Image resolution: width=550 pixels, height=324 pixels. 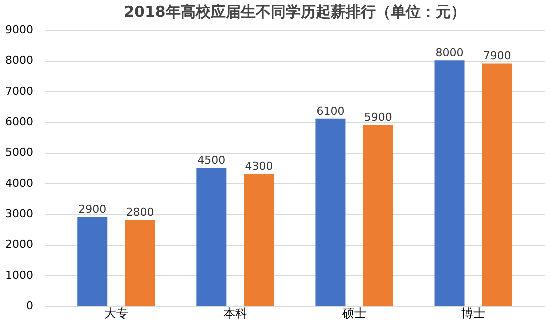 I want to click on data-label: 8000, so click(x=450, y=53).